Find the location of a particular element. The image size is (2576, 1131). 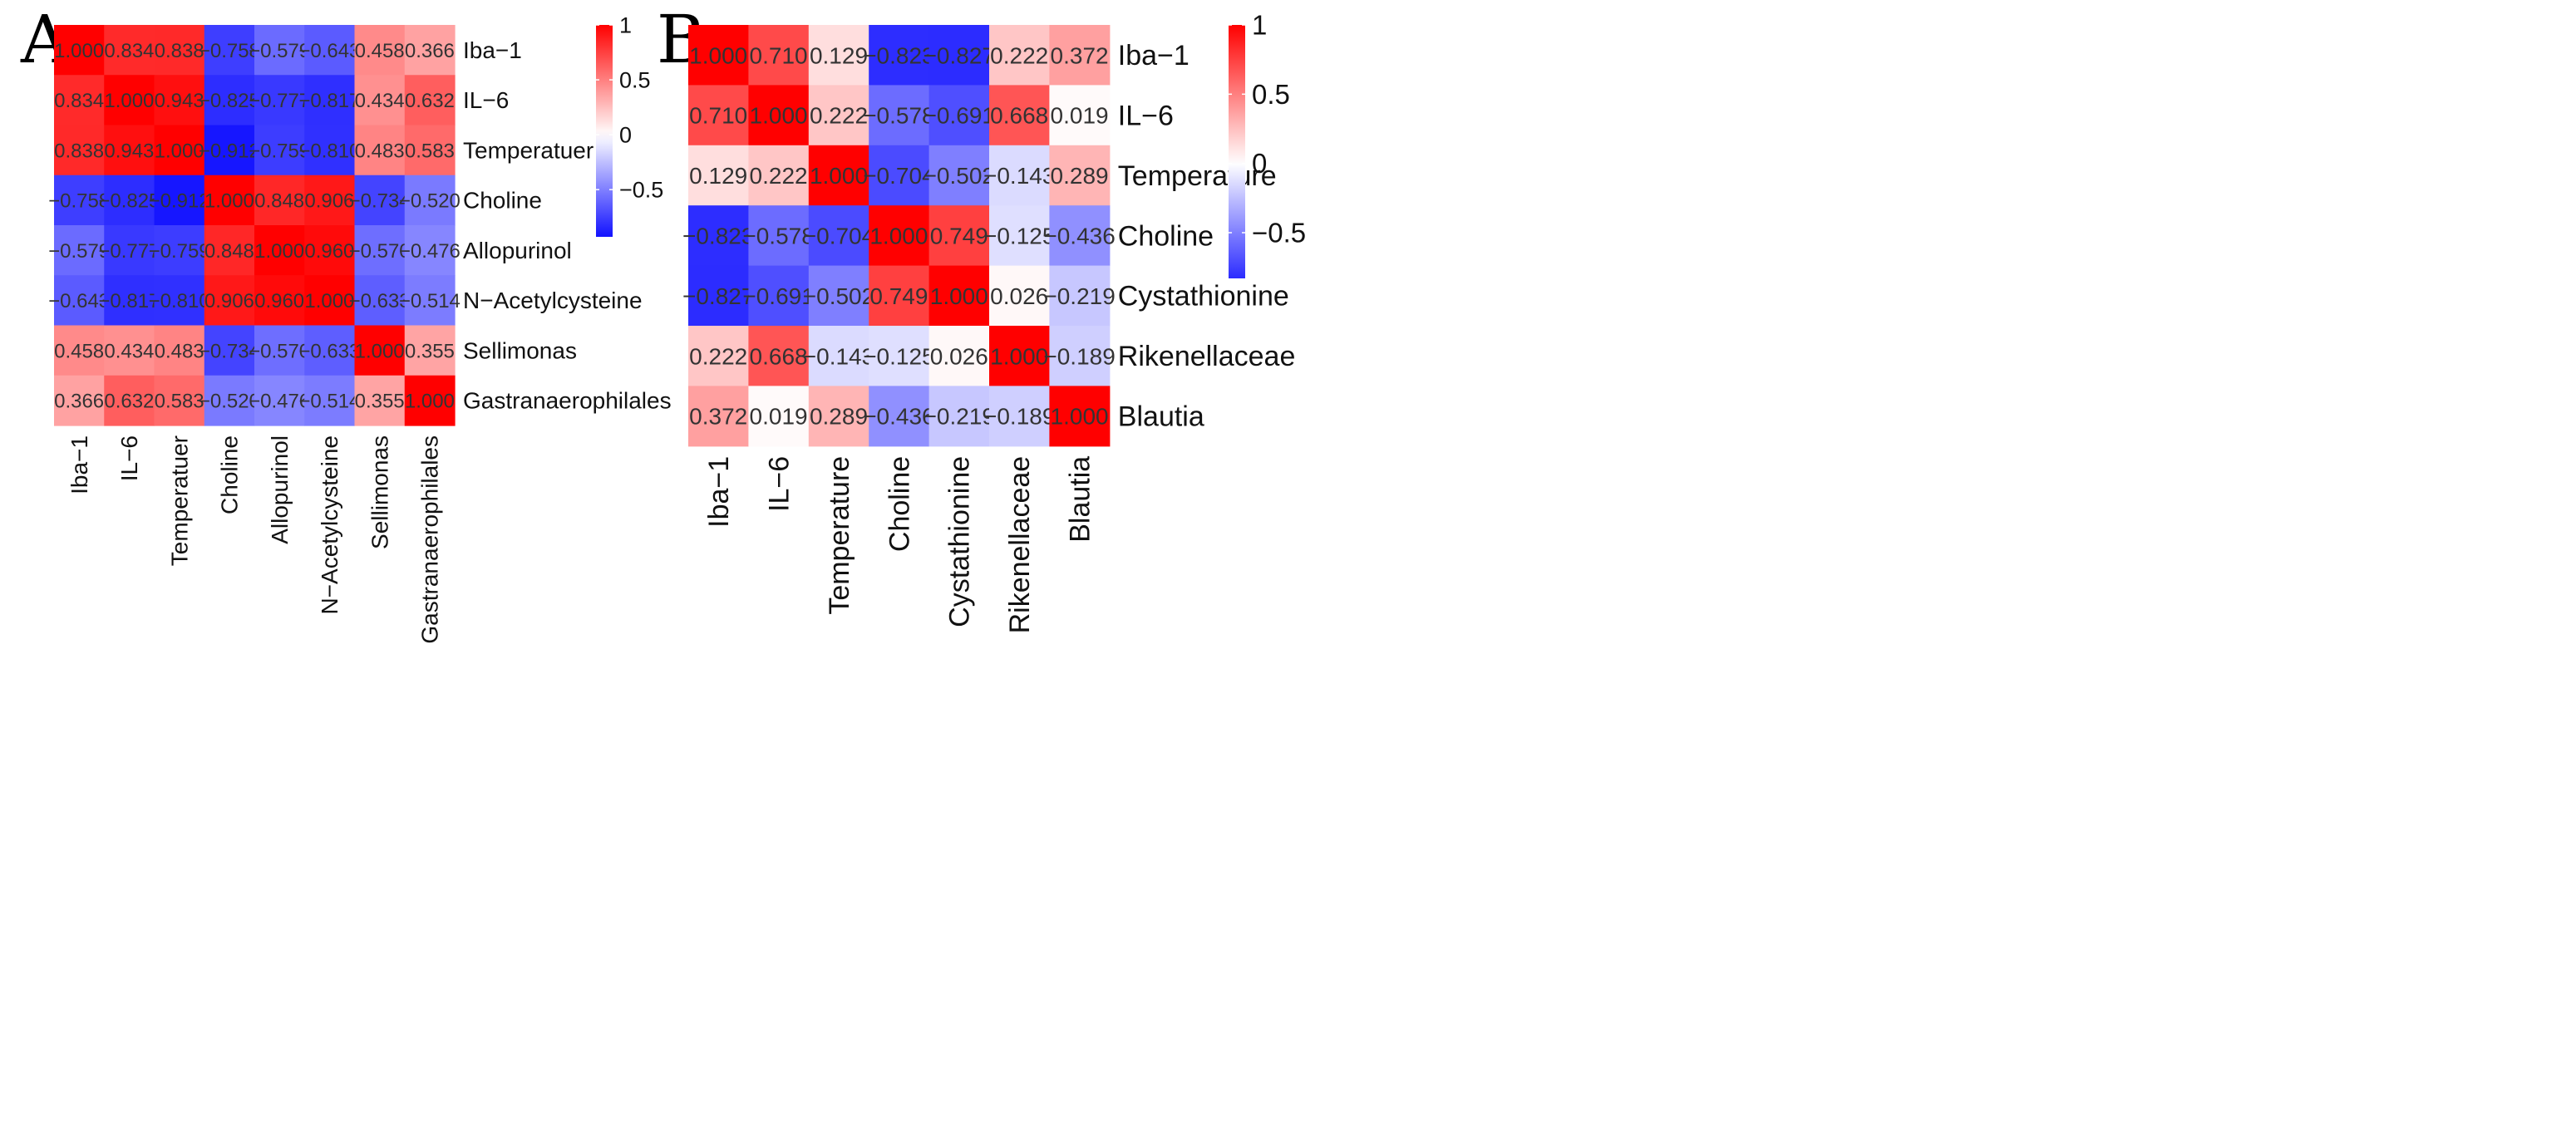

cell-value-label: 0.960 is located at coordinates (279, 301).